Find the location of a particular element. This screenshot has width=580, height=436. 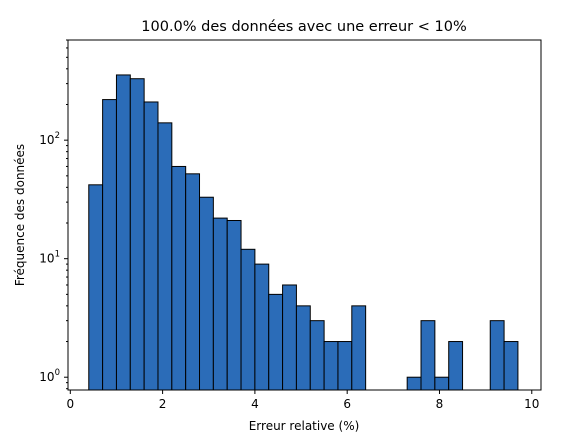

y-axis-ticks: 10⁰ 10¹ 10² is located at coordinates (53, 214).